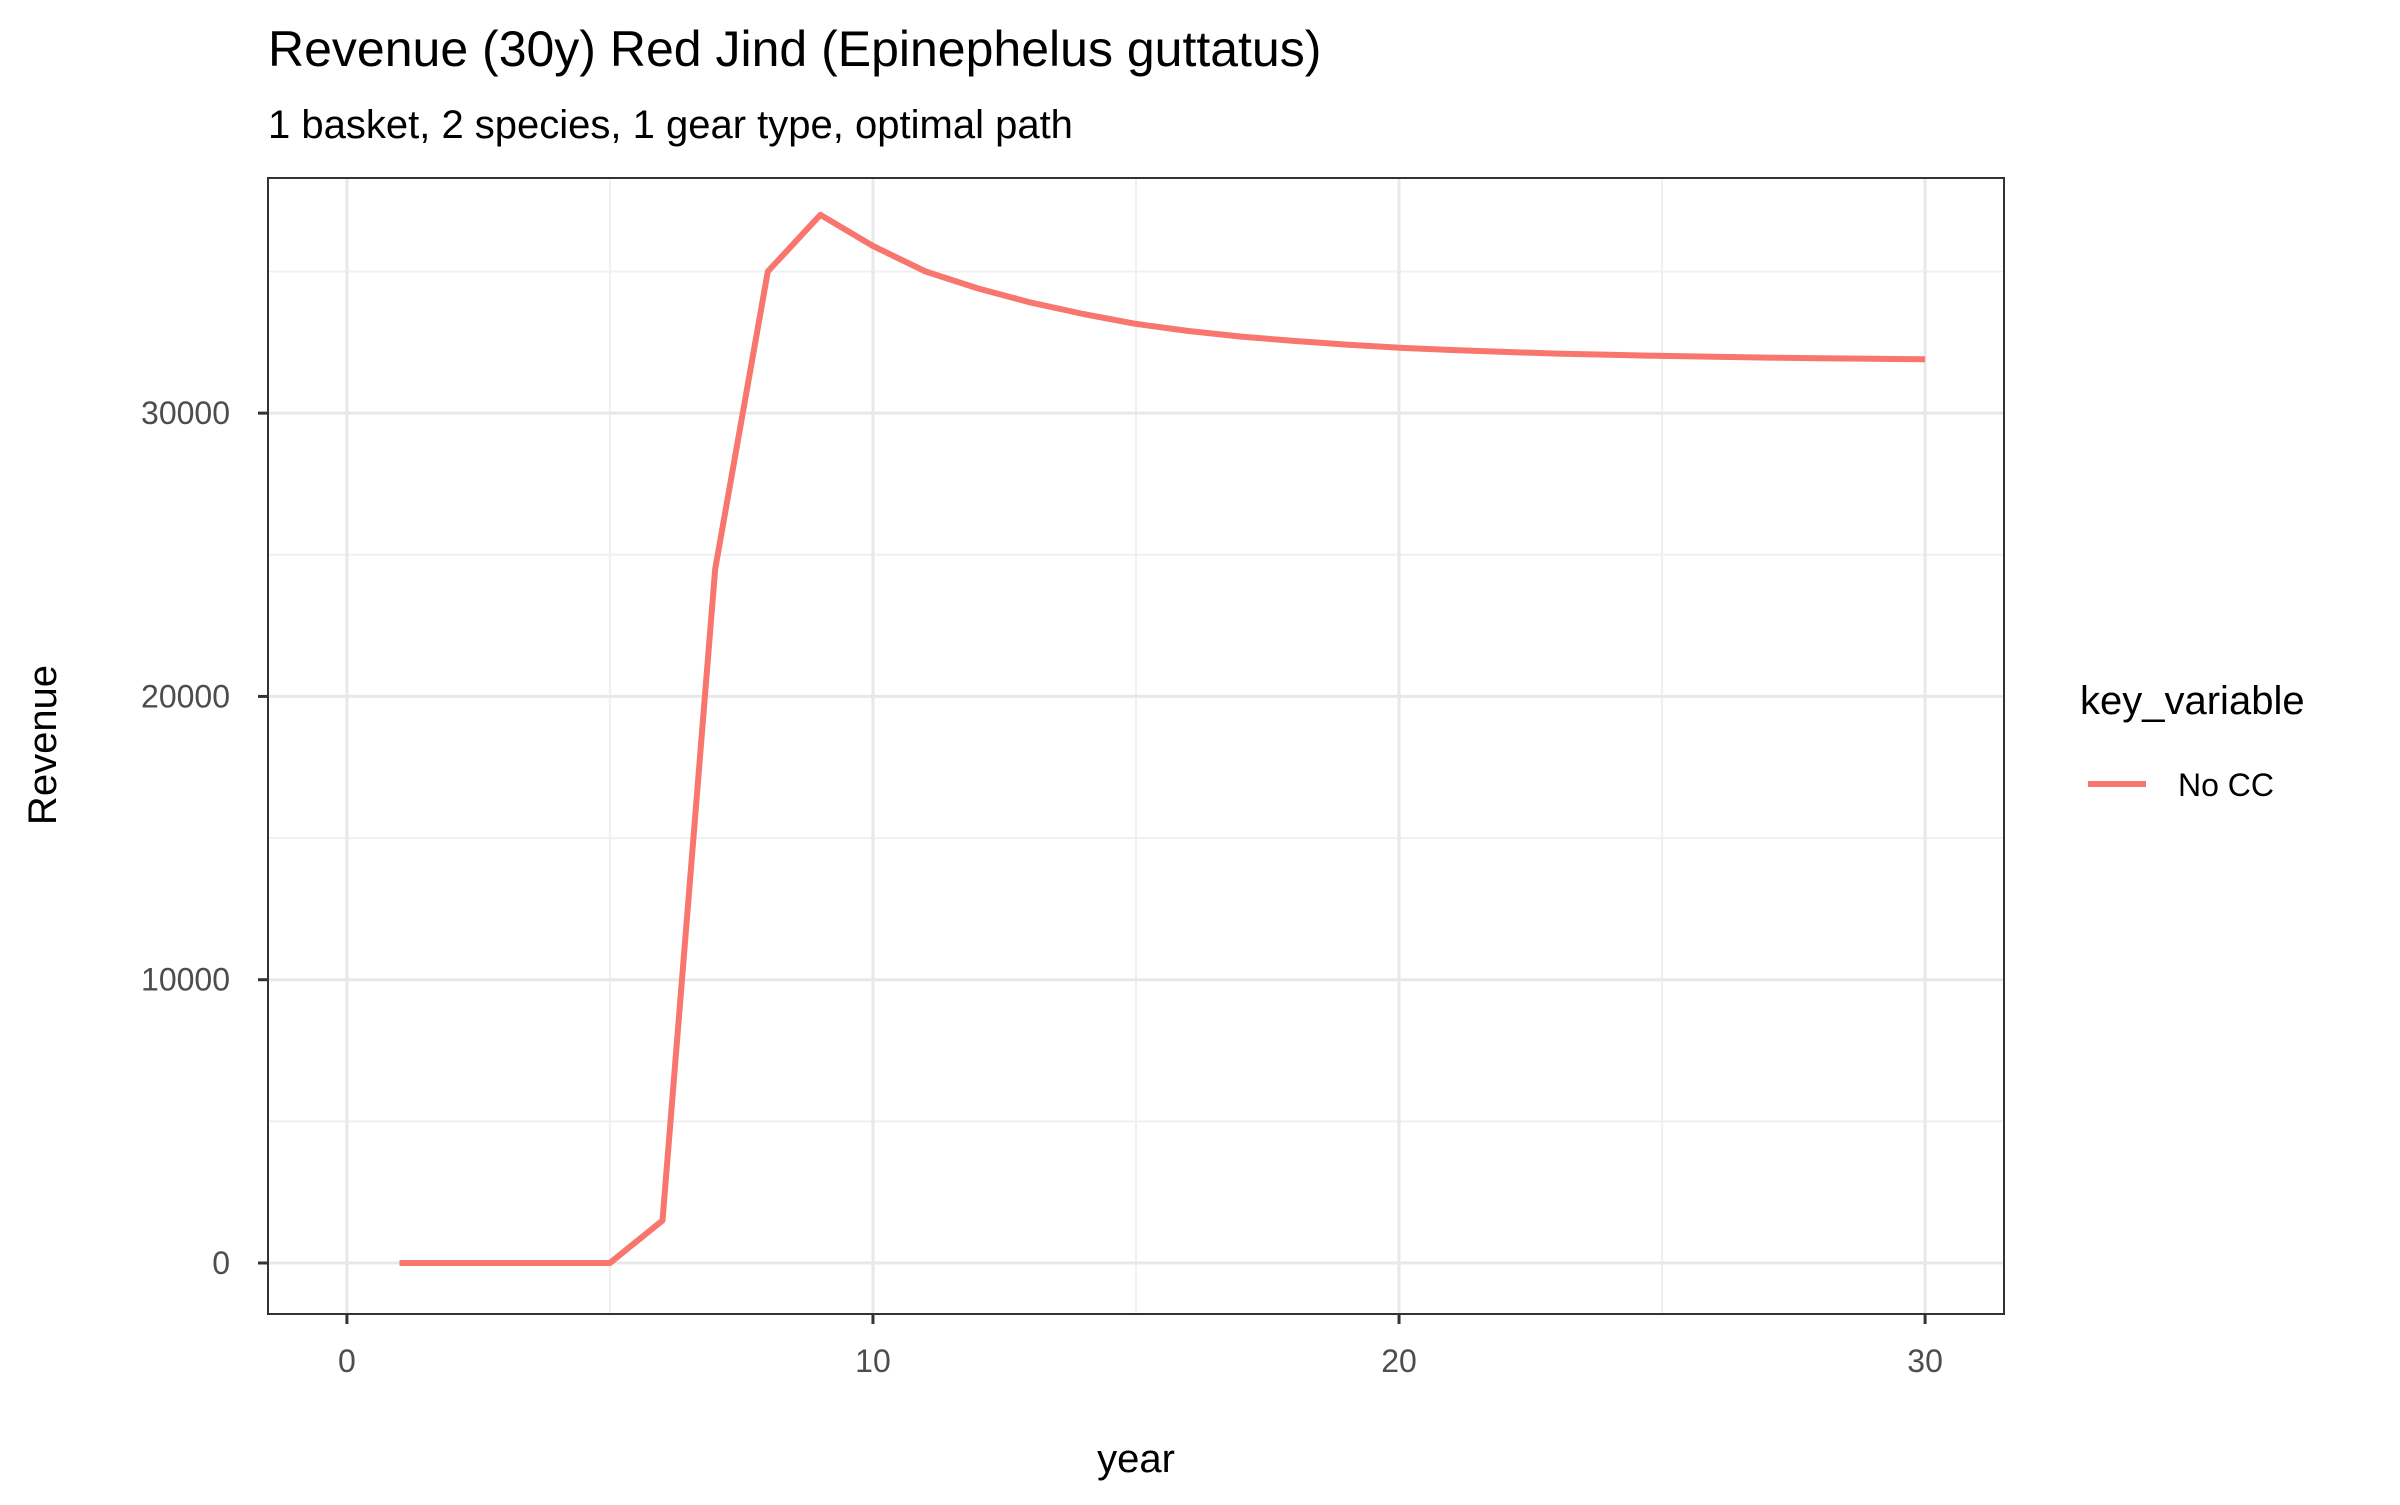  What do you see at coordinates (185, 413) in the screenshot?
I see `y-tick-label: 30000` at bounding box center [185, 413].